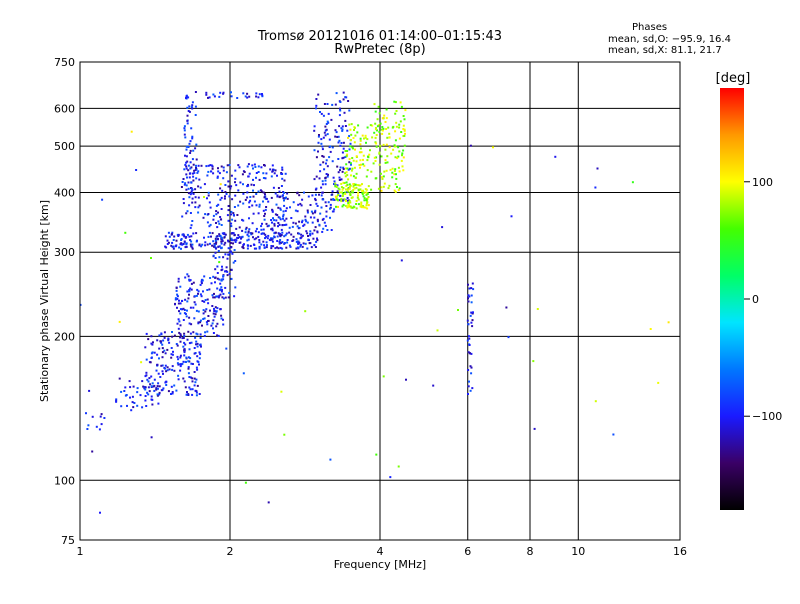 The height and width of the screenshot is (604, 800). I want to click on y-tick-label: 600, so click(64, 108).